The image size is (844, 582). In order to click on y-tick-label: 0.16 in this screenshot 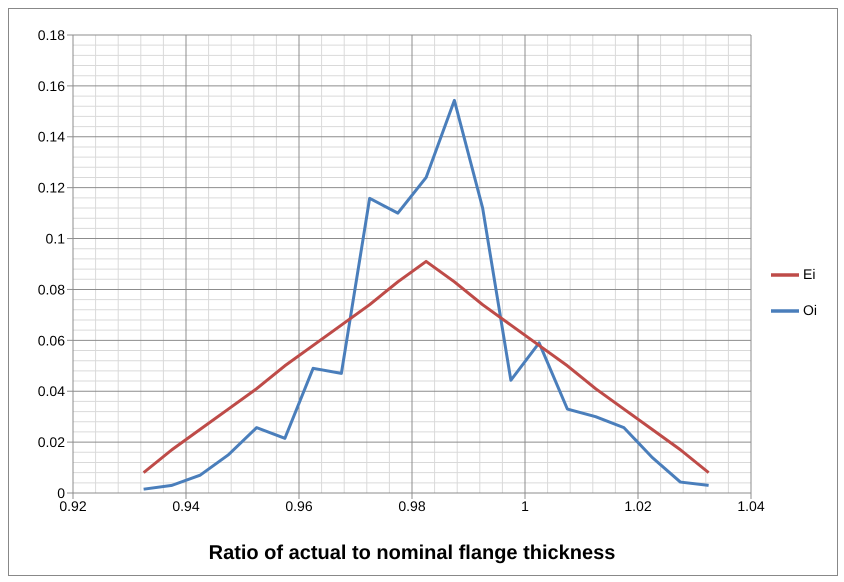, I will do `click(52, 86)`.